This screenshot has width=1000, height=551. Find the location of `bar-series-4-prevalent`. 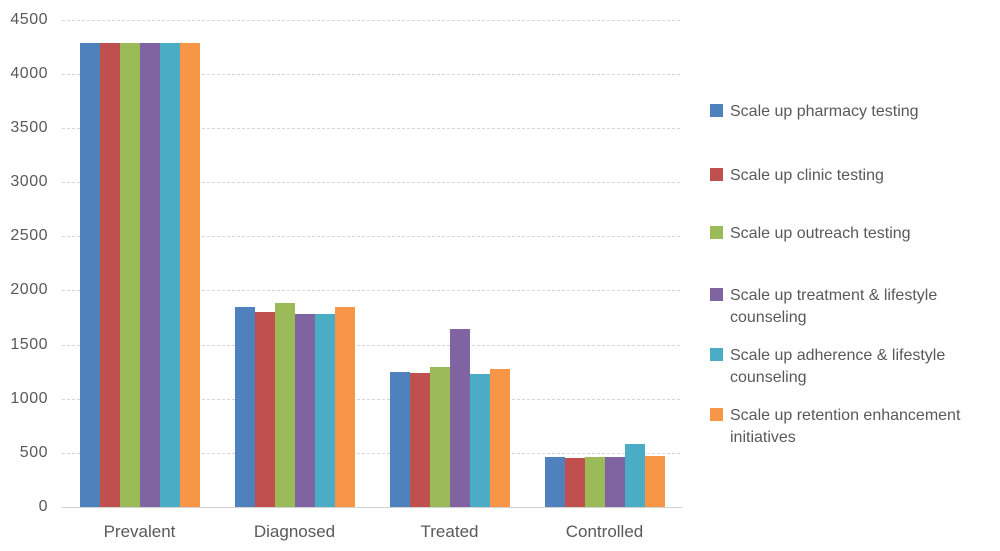

bar-series-4-prevalent is located at coordinates (149, 275).